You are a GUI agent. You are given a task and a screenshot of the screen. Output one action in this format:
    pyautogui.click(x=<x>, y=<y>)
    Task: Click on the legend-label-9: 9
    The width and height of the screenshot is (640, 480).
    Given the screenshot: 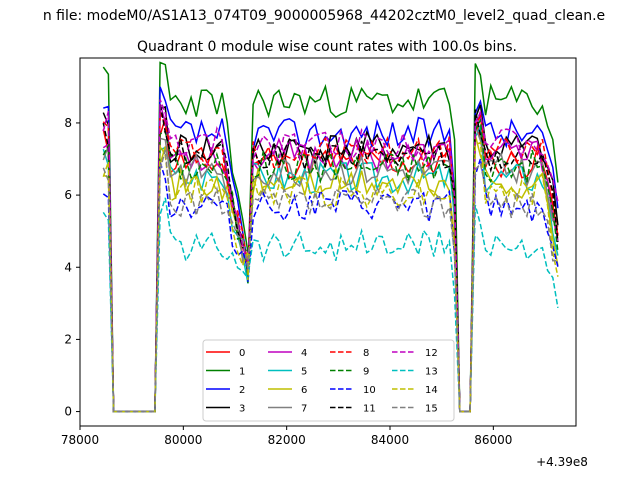 What is the action you would take?
    pyautogui.click(x=366, y=372)
    